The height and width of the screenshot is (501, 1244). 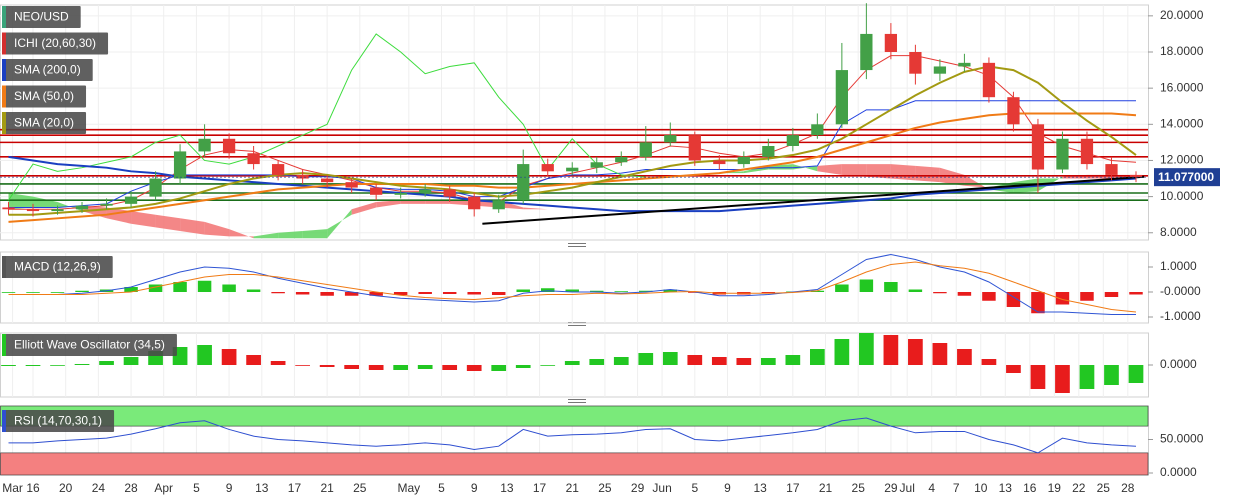 What do you see at coordinates (956, 488) in the screenshot?
I see `x-tick-label: 7` at bounding box center [956, 488].